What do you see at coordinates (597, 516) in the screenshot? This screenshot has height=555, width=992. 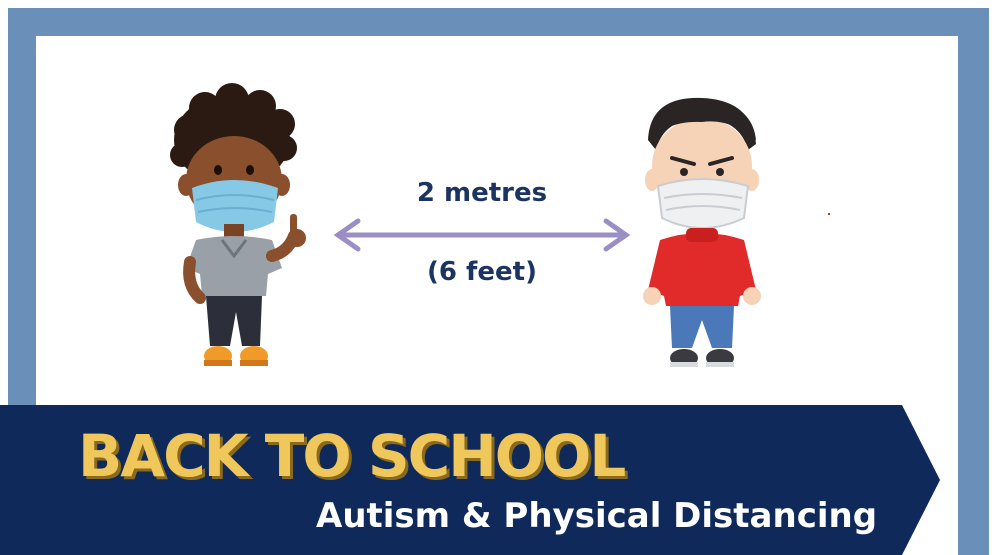 I see `banner-subtitle: Autism & Physical Distancing` at bounding box center [597, 516].